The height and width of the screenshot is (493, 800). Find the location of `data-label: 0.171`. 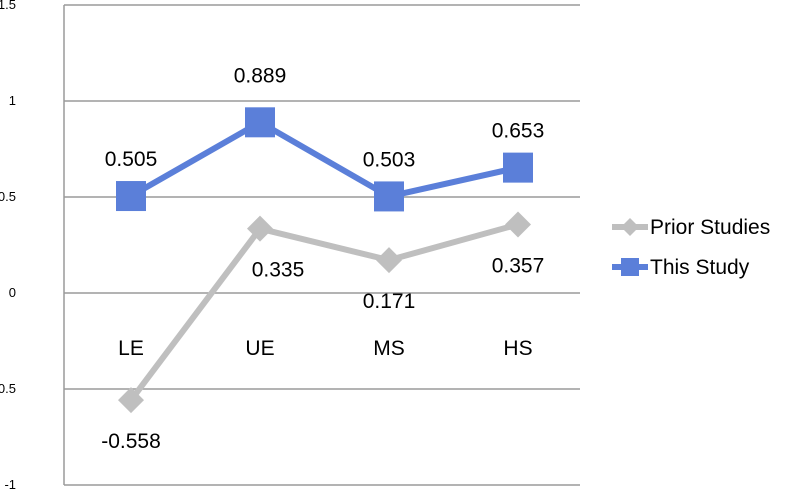

data-label: 0.171 is located at coordinates (389, 301).